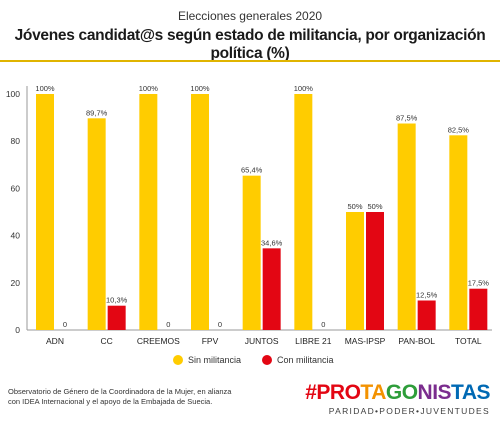  What do you see at coordinates (262, 341) in the screenshot?
I see `x-tick-label: JUNTOS` at bounding box center [262, 341].